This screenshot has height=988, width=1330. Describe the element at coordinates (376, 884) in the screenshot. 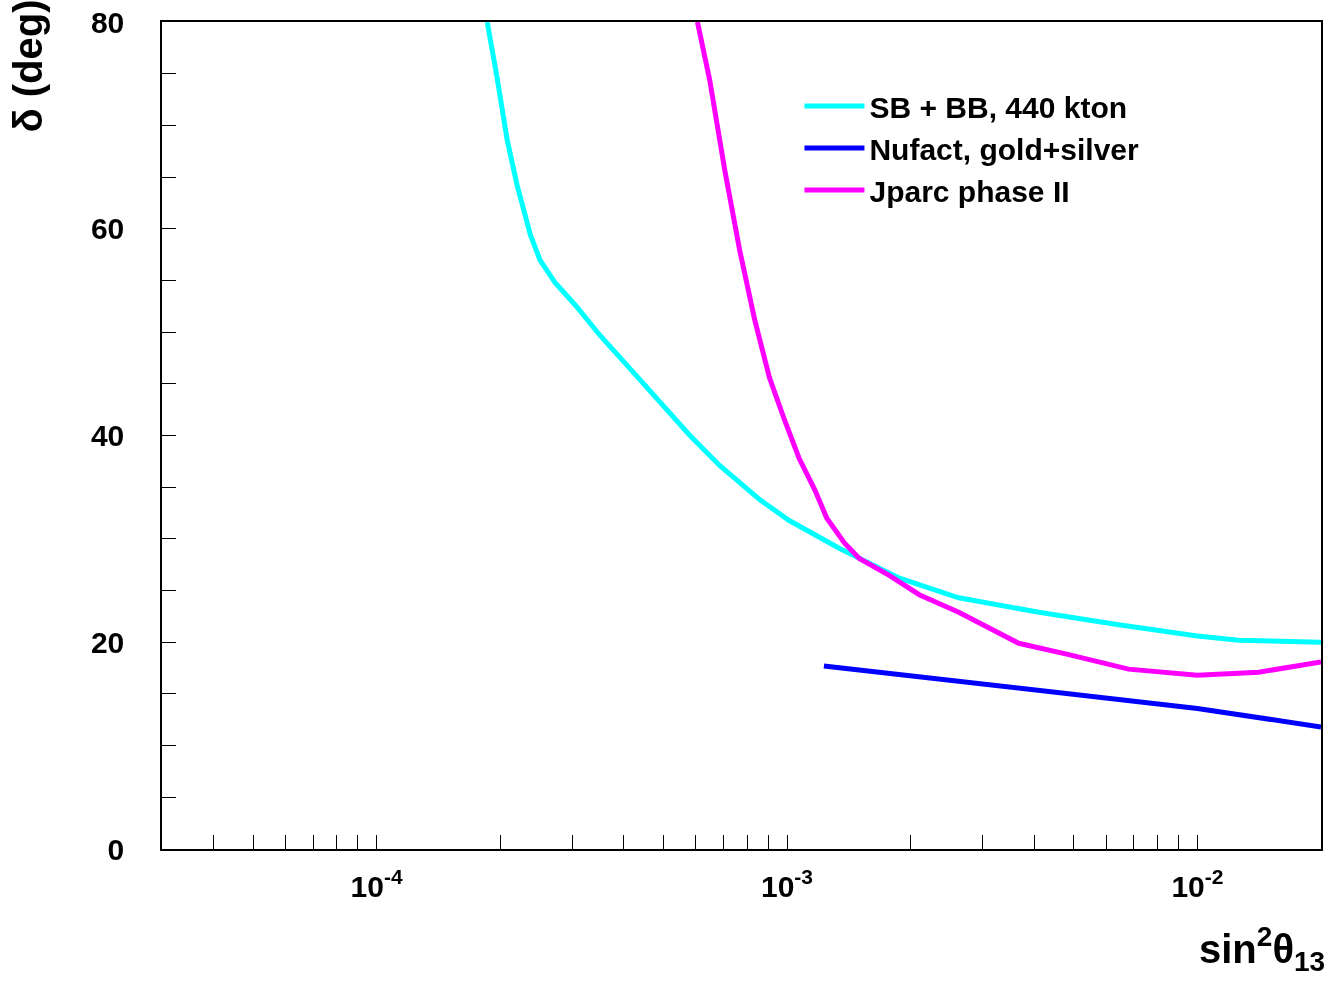

I see `x-tick-label: 10$^{-4}$` at that location.